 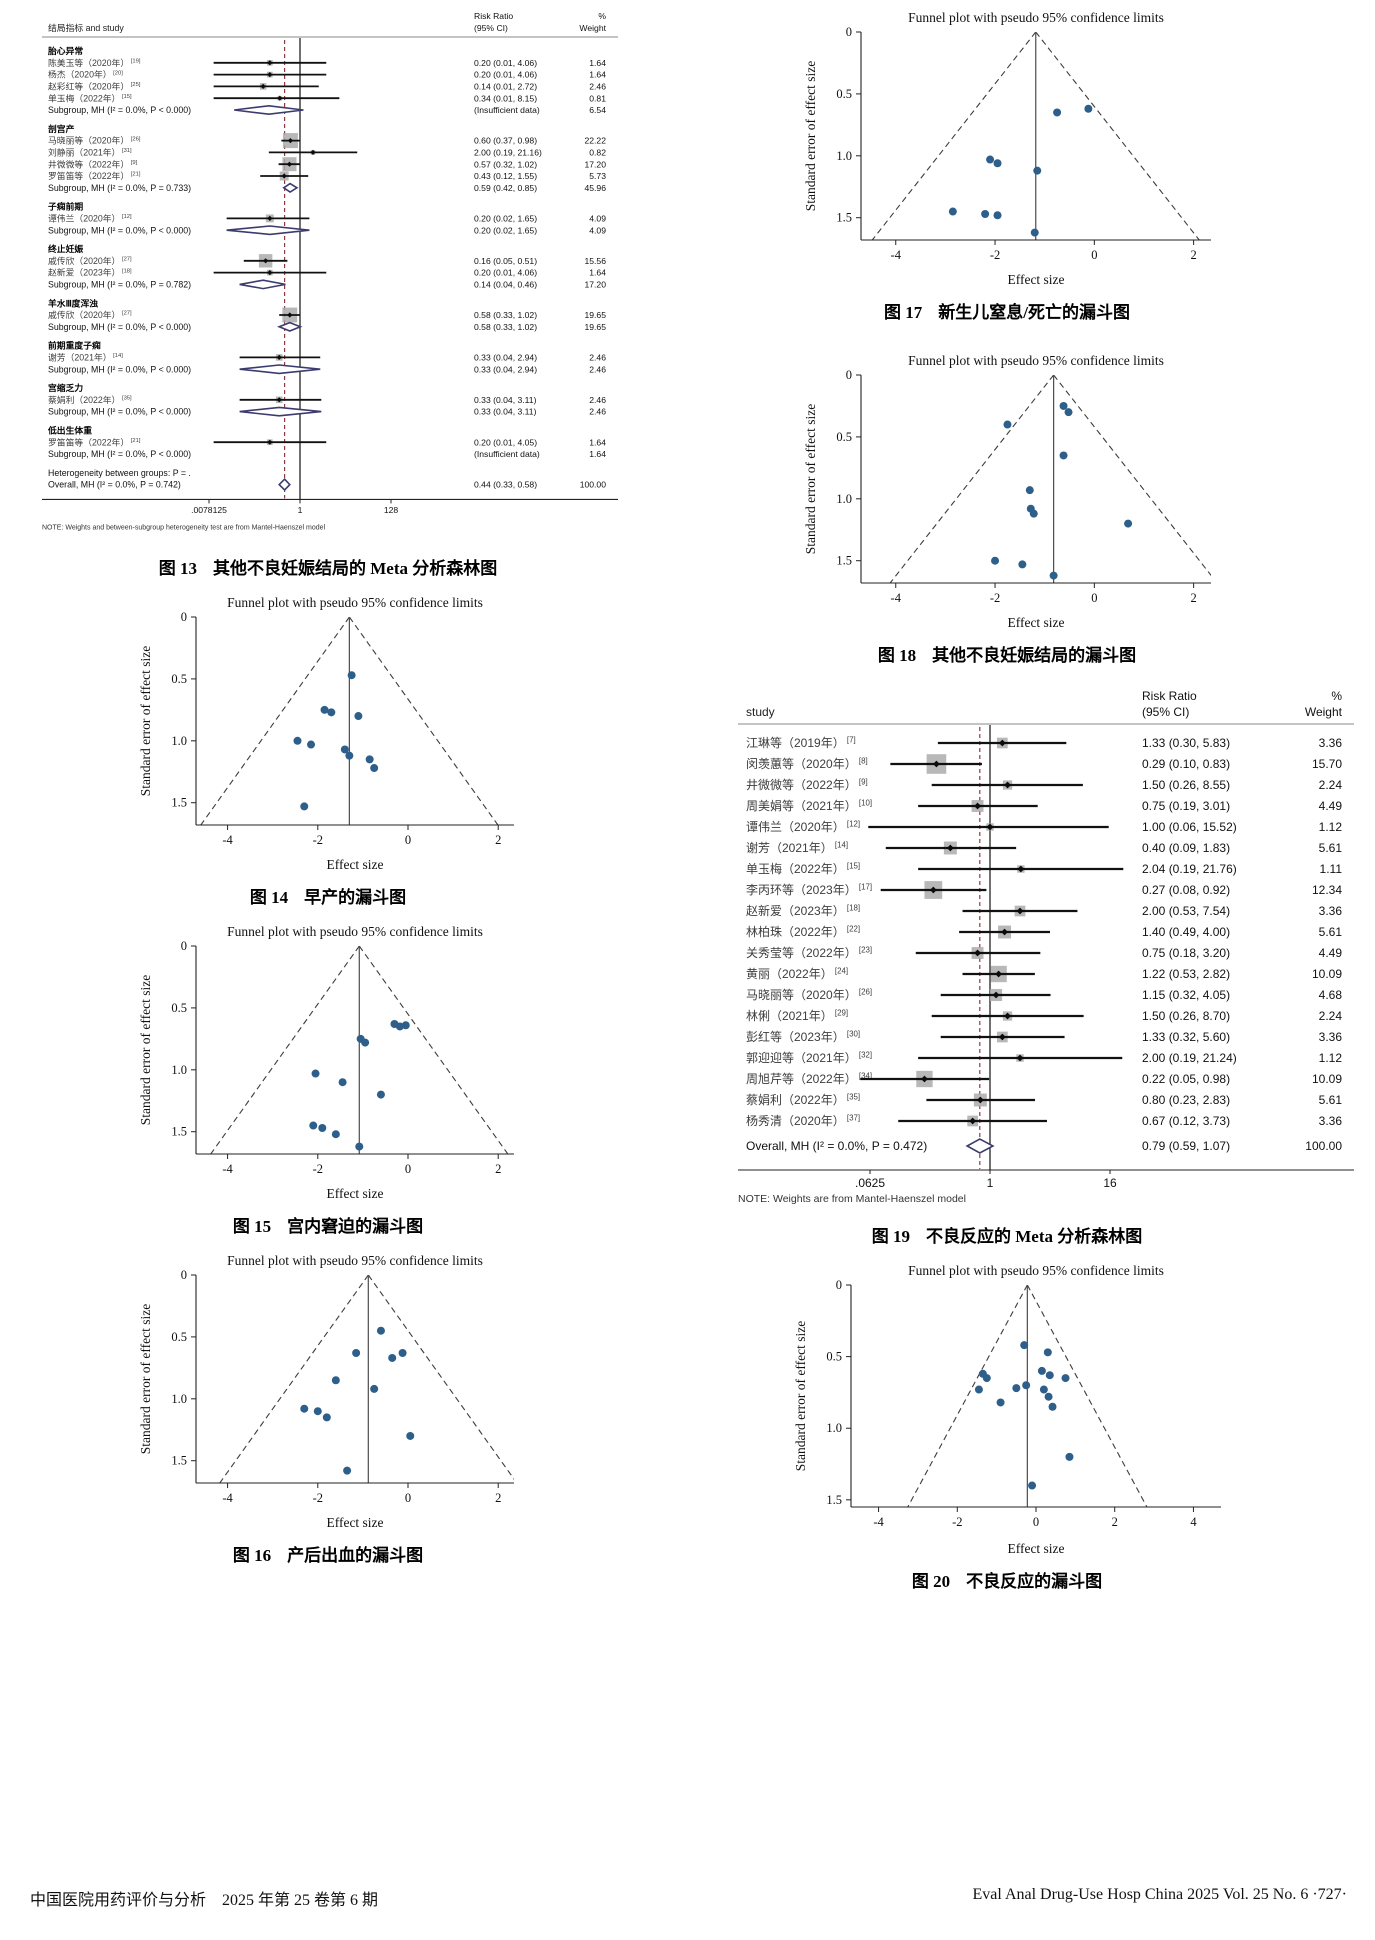 I want to click on svg-text: 黄丽（2022年） [24], so click(x=797, y=974).